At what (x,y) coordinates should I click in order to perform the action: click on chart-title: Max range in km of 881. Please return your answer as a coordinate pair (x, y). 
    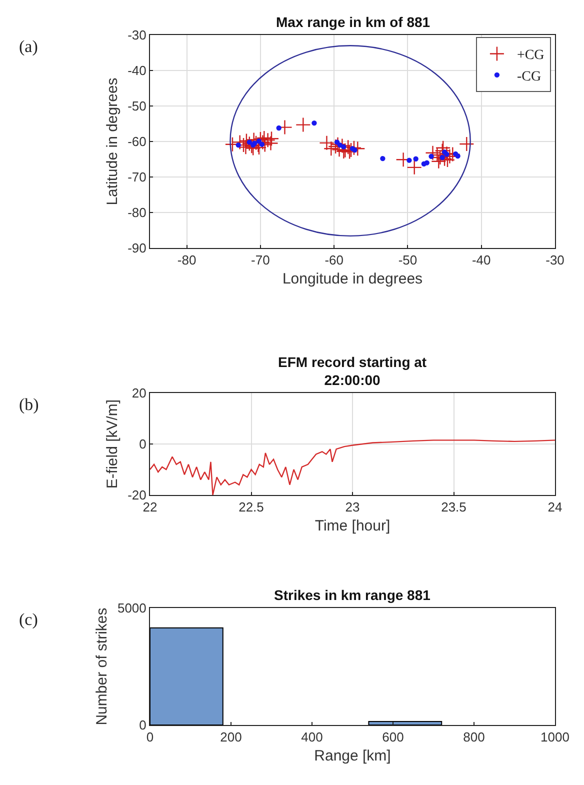
    Looking at the image, I should click on (353, 22).